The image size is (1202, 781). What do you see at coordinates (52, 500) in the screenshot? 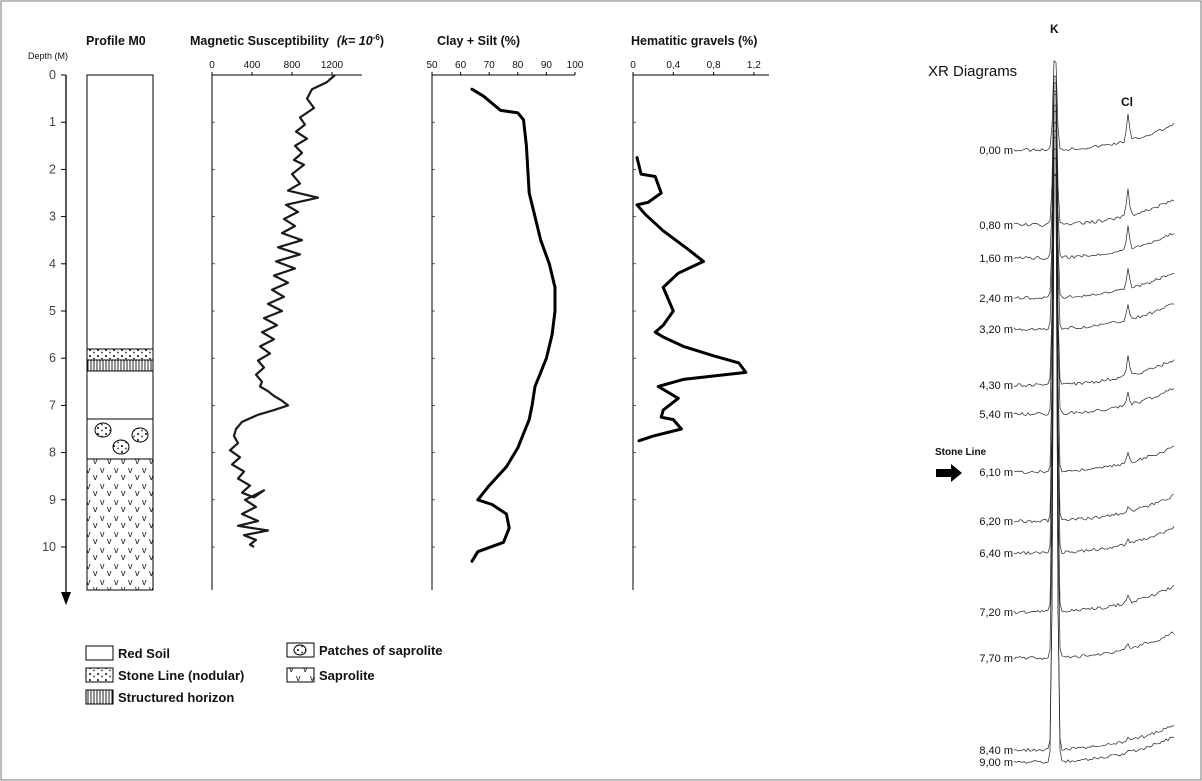
I see `depth-tick-label: 9` at bounding box center [52, 500].